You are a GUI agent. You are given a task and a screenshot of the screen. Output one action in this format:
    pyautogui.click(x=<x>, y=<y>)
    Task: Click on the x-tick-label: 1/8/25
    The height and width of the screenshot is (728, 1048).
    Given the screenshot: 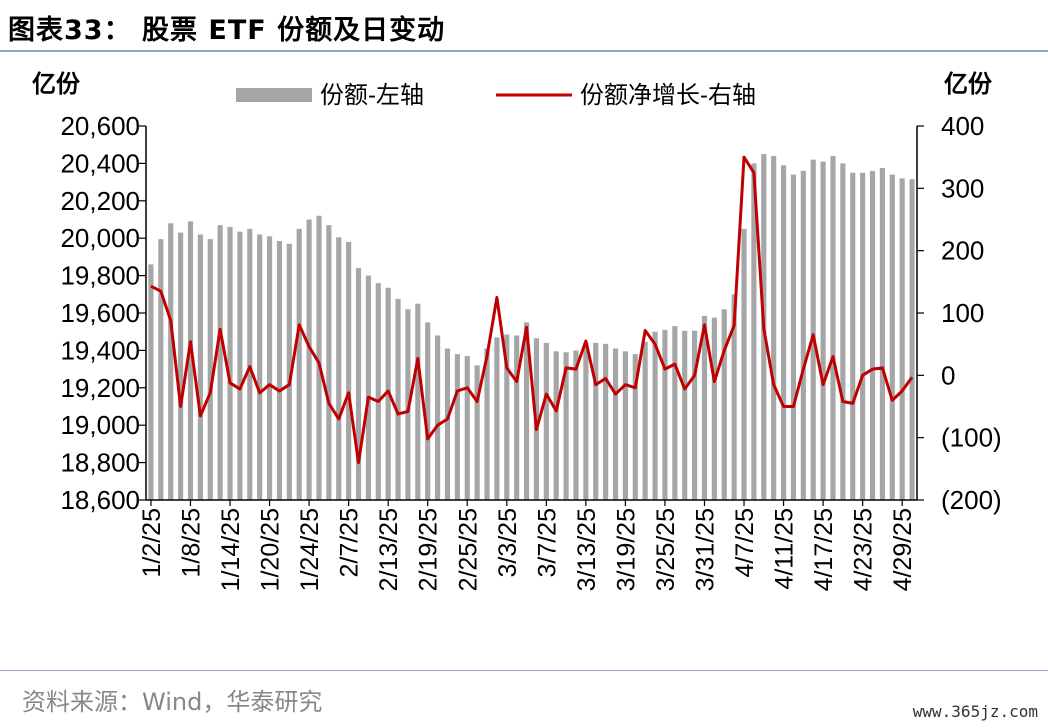 What is the action you would take?
    pyautogui.click(x=191, y=543)
    